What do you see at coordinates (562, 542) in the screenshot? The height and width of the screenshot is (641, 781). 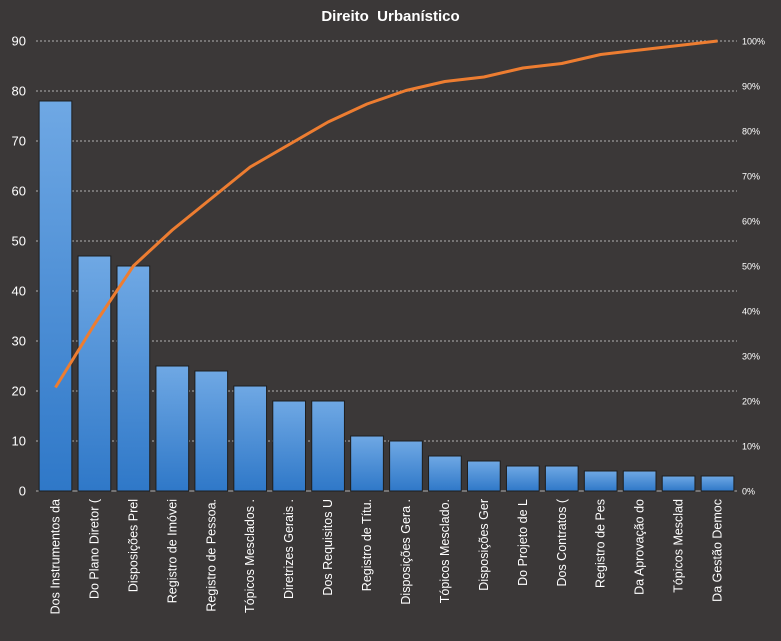 I see `category-label: Dos Contratos (` at bounding box center [562, 542].